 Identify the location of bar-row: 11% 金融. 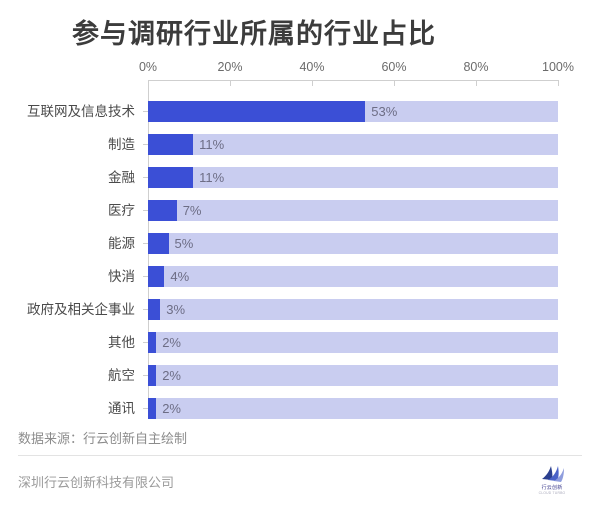
(333, 177).